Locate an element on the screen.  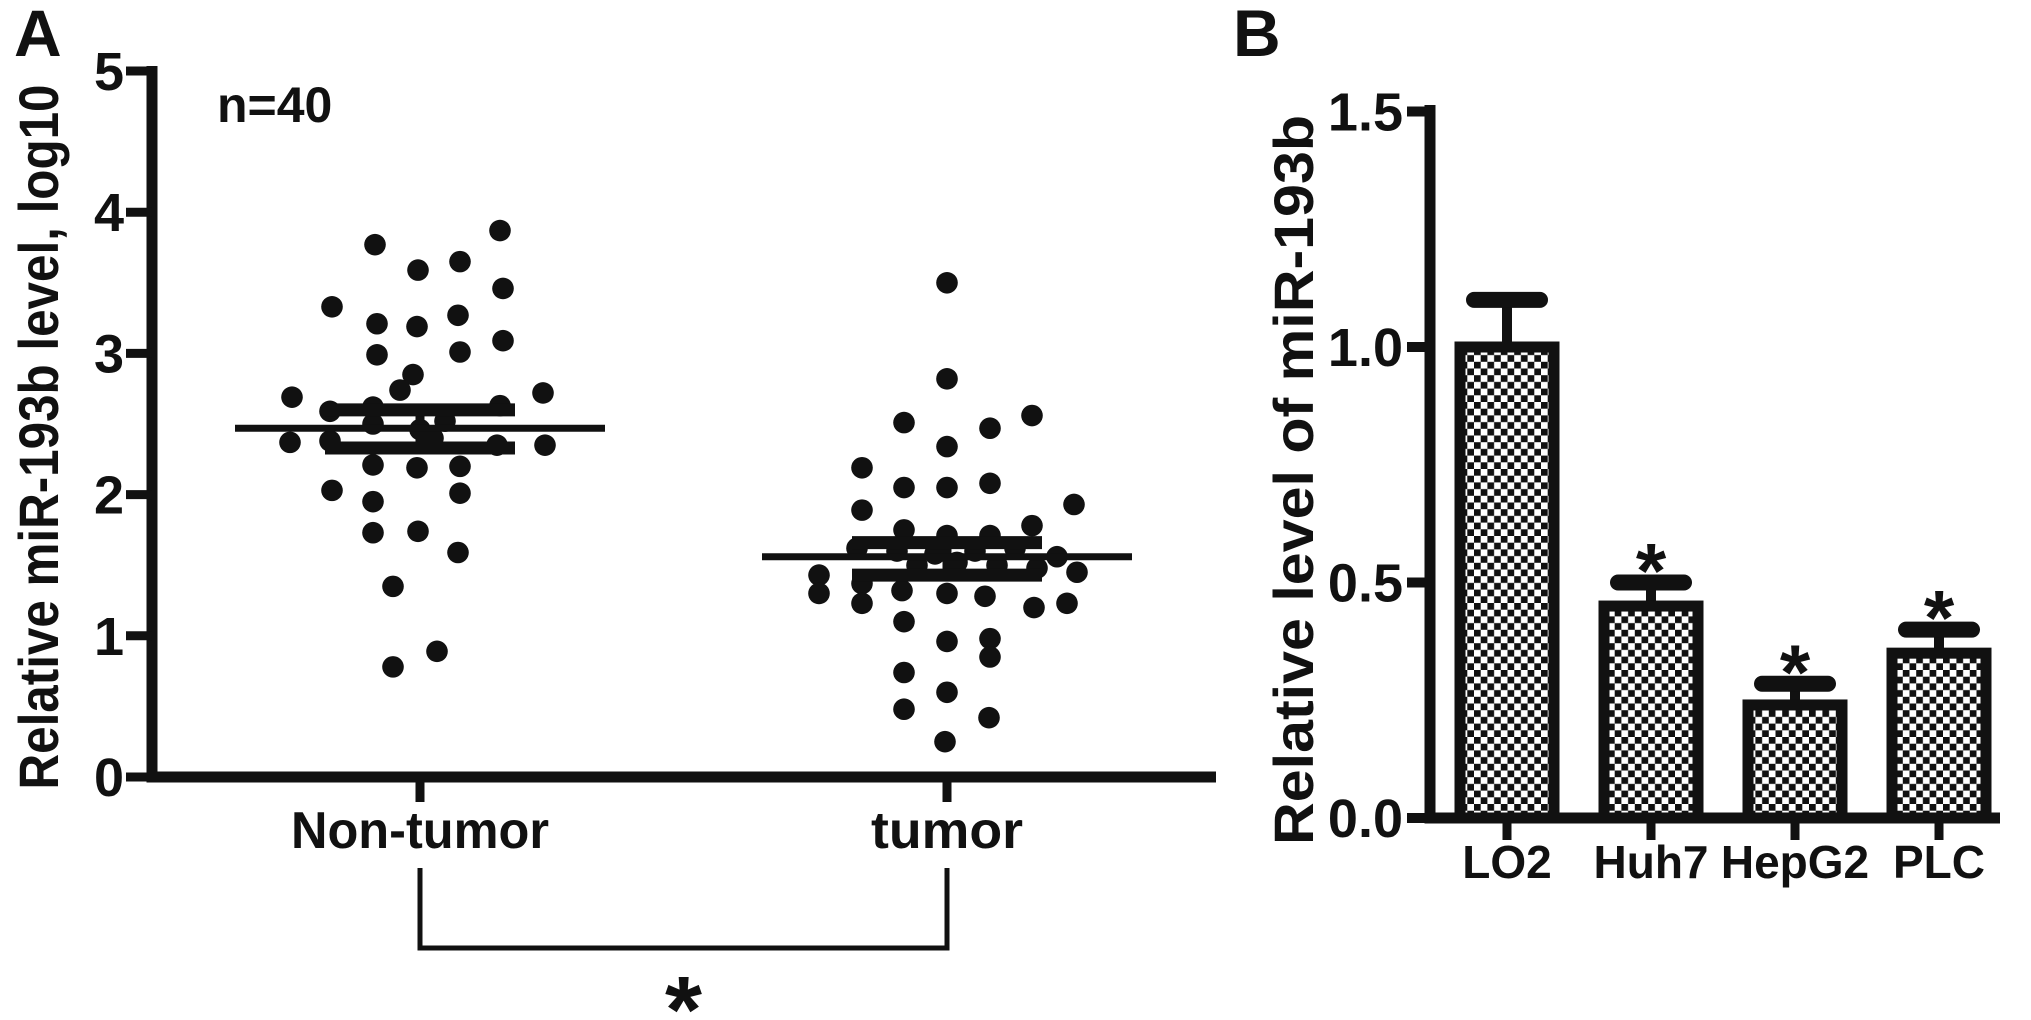
panel-b-y-axis-title: Relative level of miR-193b is located at coordinates (1293, 480).